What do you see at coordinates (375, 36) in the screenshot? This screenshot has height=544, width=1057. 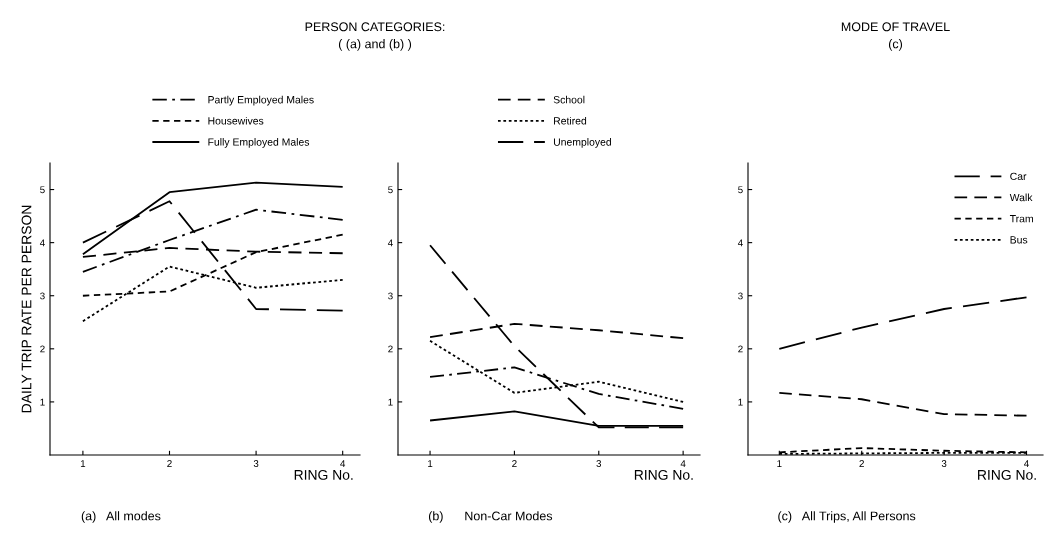 I see `chart-title: PERSON CATEGORIES: ( (a) and (b) )` at bounding box center [375, 36].